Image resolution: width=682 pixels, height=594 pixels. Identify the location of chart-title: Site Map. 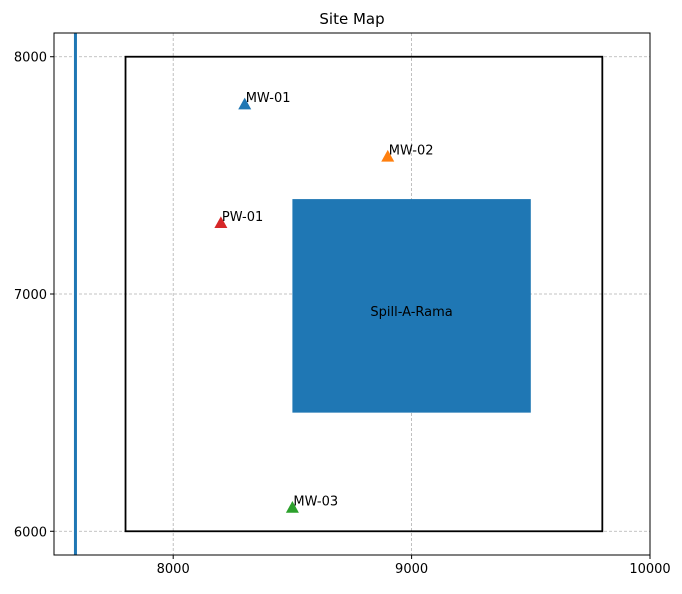
(351, 19).